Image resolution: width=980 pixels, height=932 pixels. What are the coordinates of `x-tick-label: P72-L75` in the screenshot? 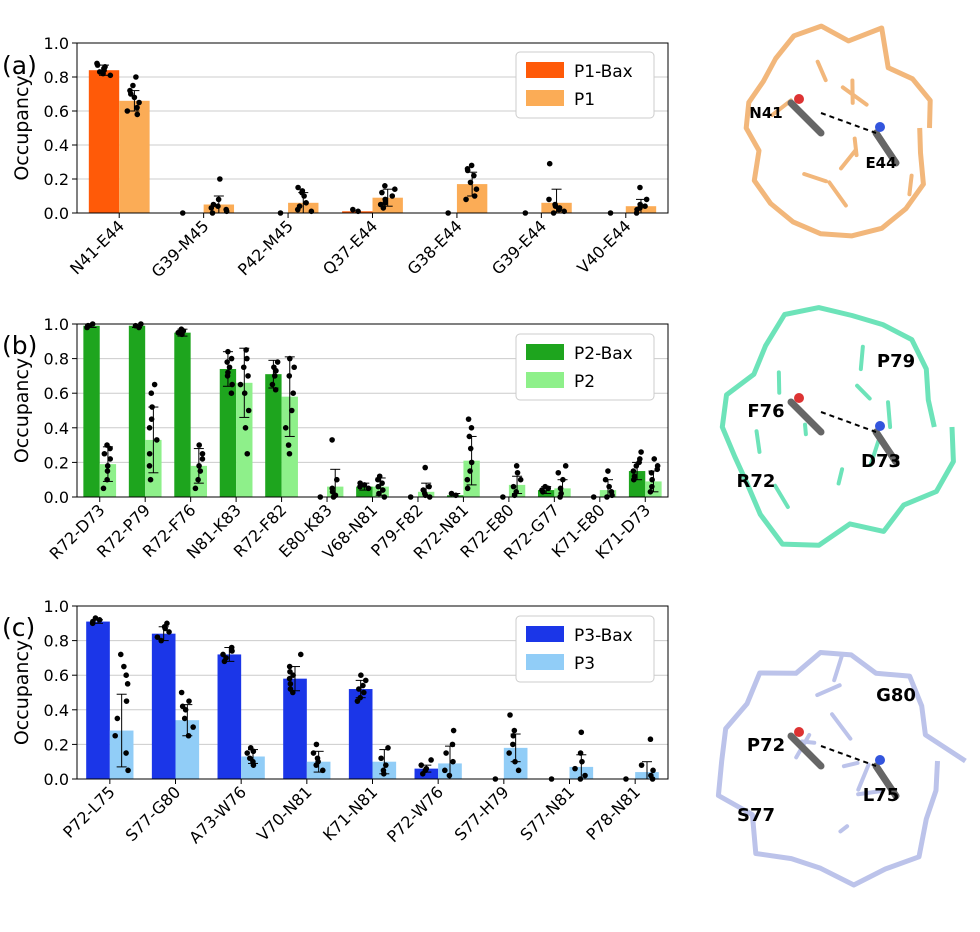 It's located at (88, 811).